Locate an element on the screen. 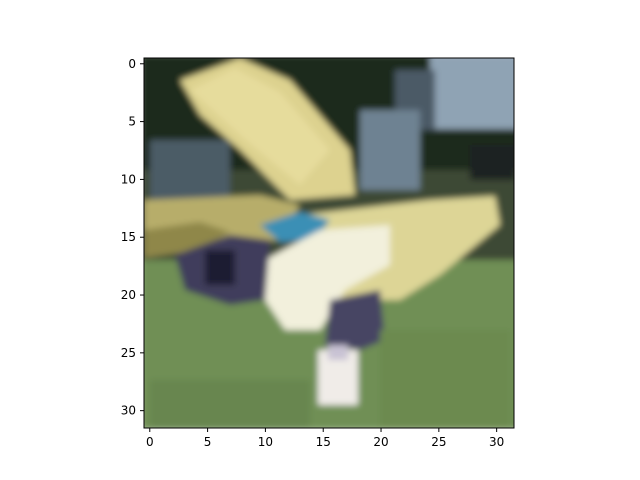 The image size is (640, 480). y-tick-label: 25 is located at coordinates (128, 353).